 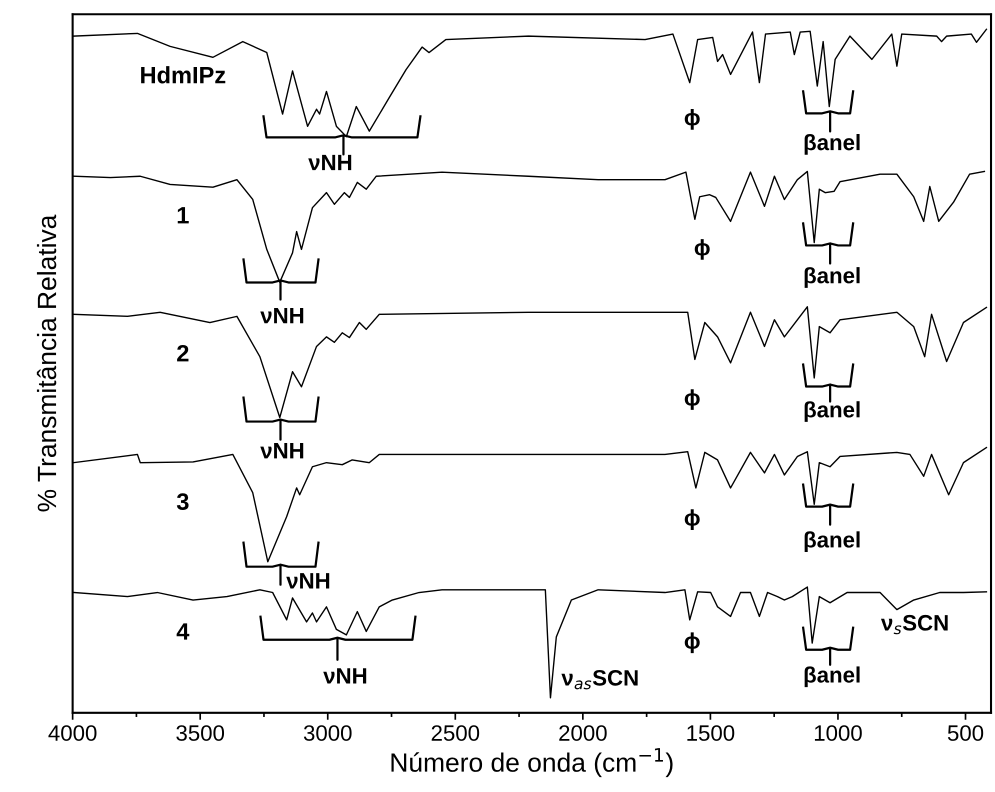 I want to click on x-tick-label: 2000, so click(x=583, y=733).